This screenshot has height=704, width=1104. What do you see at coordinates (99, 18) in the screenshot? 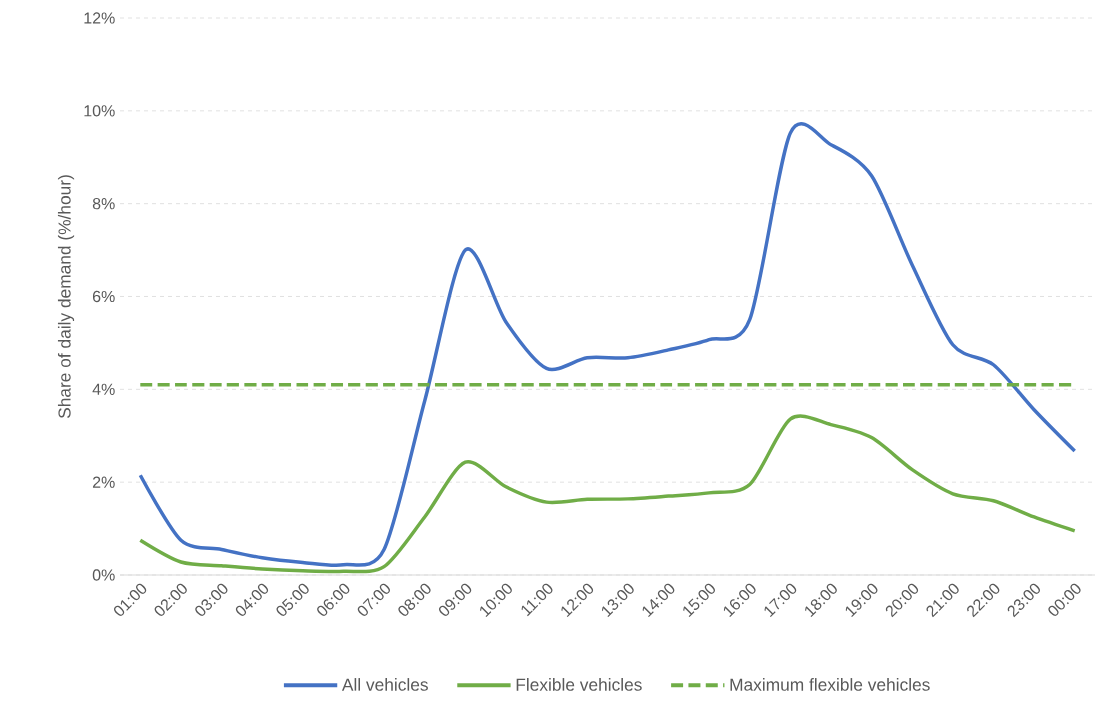
I see `y-tick-label: 12%` at bounding box center [99, 18].